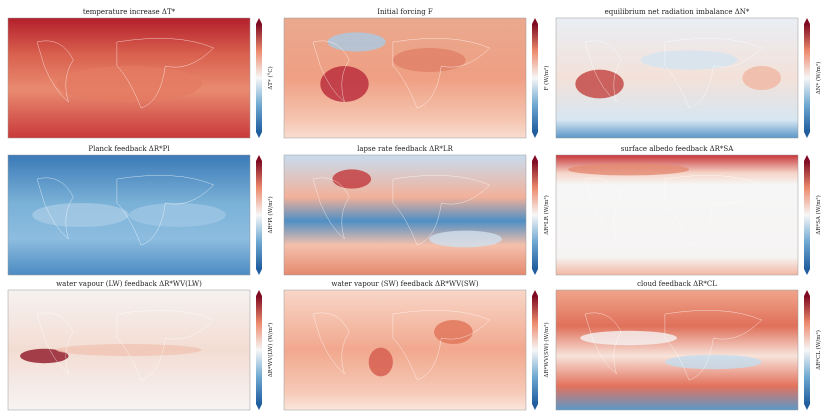 This screenshot has width=830, height=411. What do you see at coordinates (677, 12) in the screenshot?
I see `panel-title: equilibrium net radiation imbalance ΔN*` at bounding box center [677, 12].